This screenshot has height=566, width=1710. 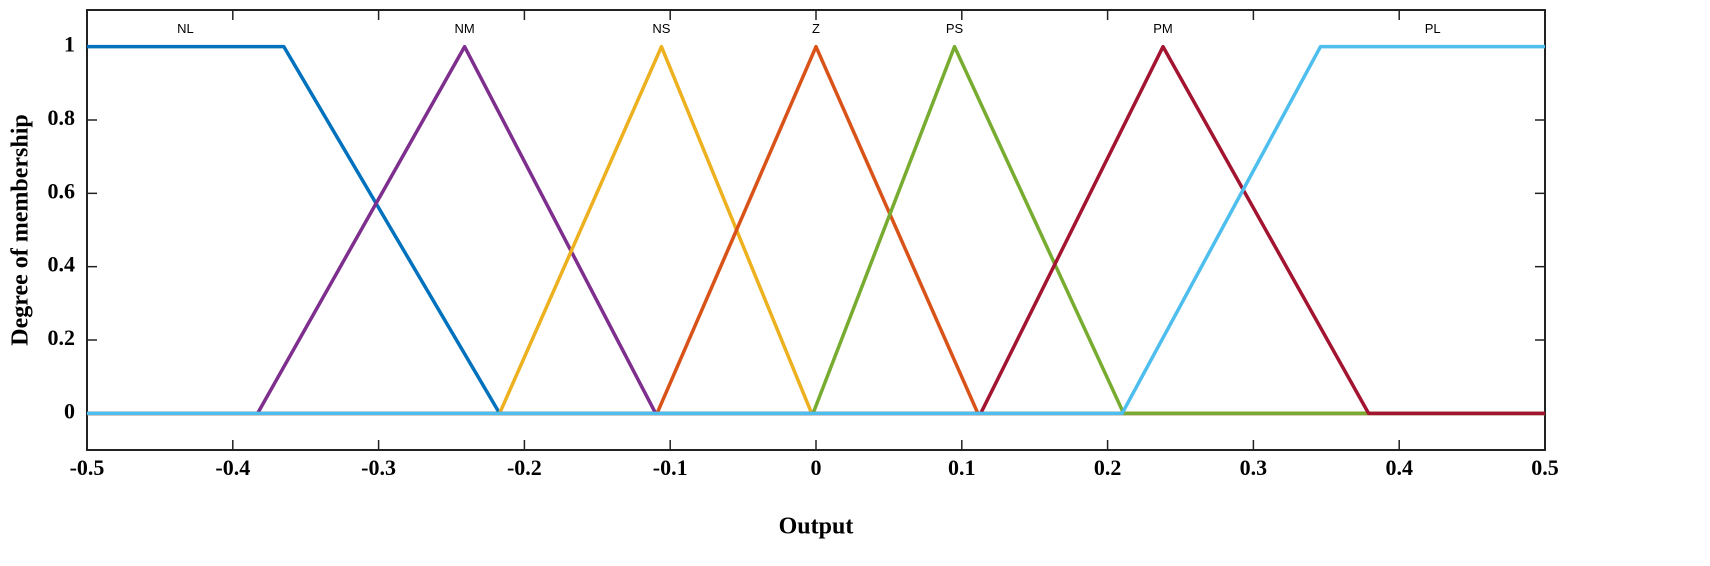 I want to click on x-tick-label: 0.4, so click(x=1399, y=467).